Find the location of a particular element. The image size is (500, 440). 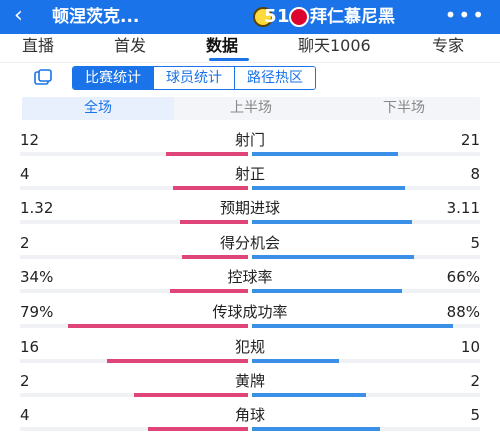

stat-row: 1.32 预期进球 3.11 is located at coordinates (250, 213).